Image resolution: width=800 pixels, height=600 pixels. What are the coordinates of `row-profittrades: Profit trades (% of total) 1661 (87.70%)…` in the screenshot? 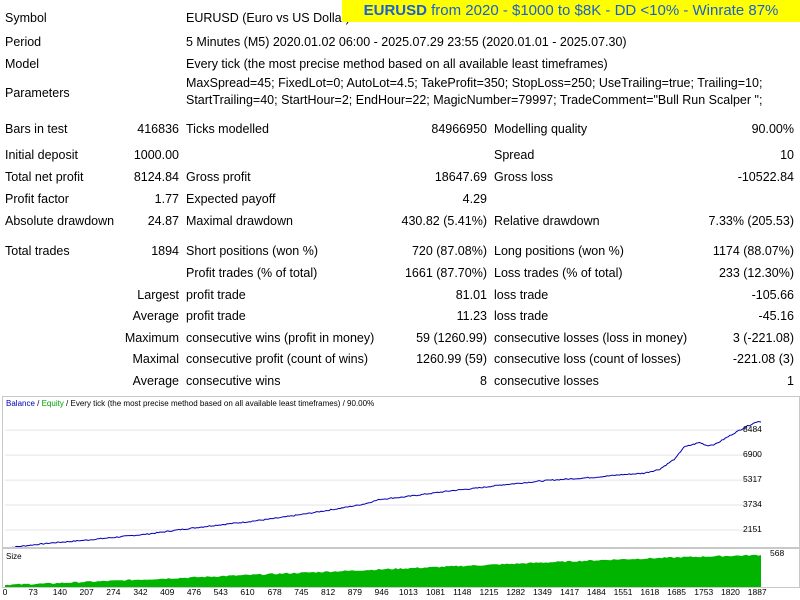 It's located at (400, 273).